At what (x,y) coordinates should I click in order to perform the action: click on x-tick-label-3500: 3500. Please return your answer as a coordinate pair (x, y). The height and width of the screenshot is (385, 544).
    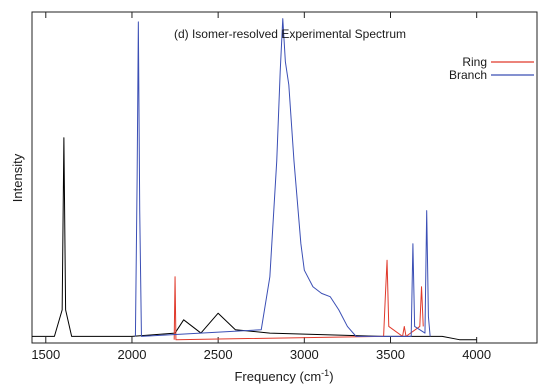
    Looking at the image, I should click on (390, 354).